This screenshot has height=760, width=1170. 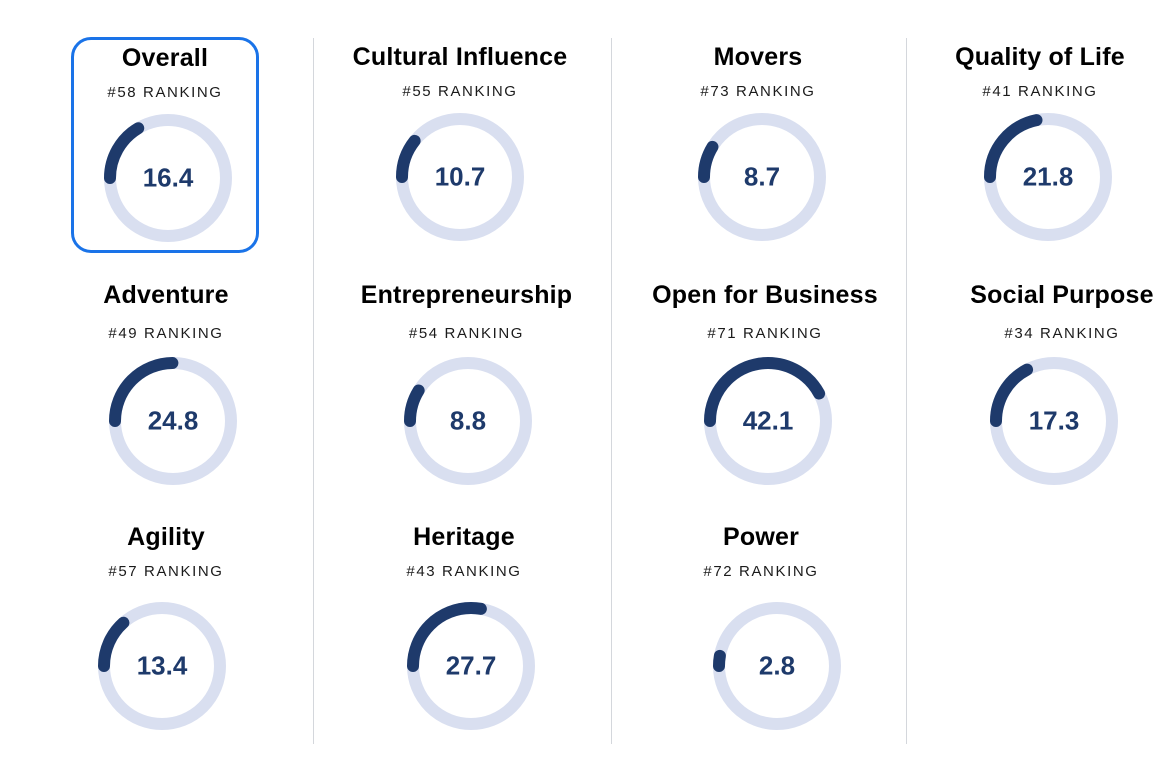 I want to click on card-title: Quality of Life, so click(x=1040, y=57).